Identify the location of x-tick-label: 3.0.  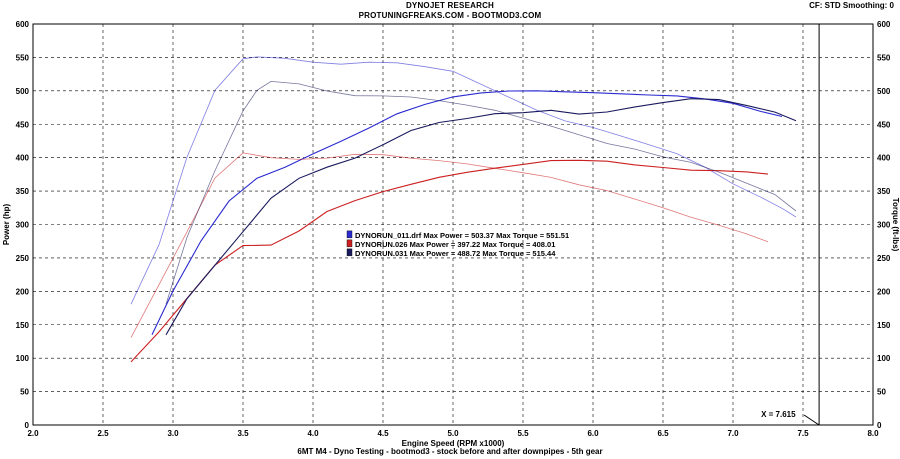
(173, 433).